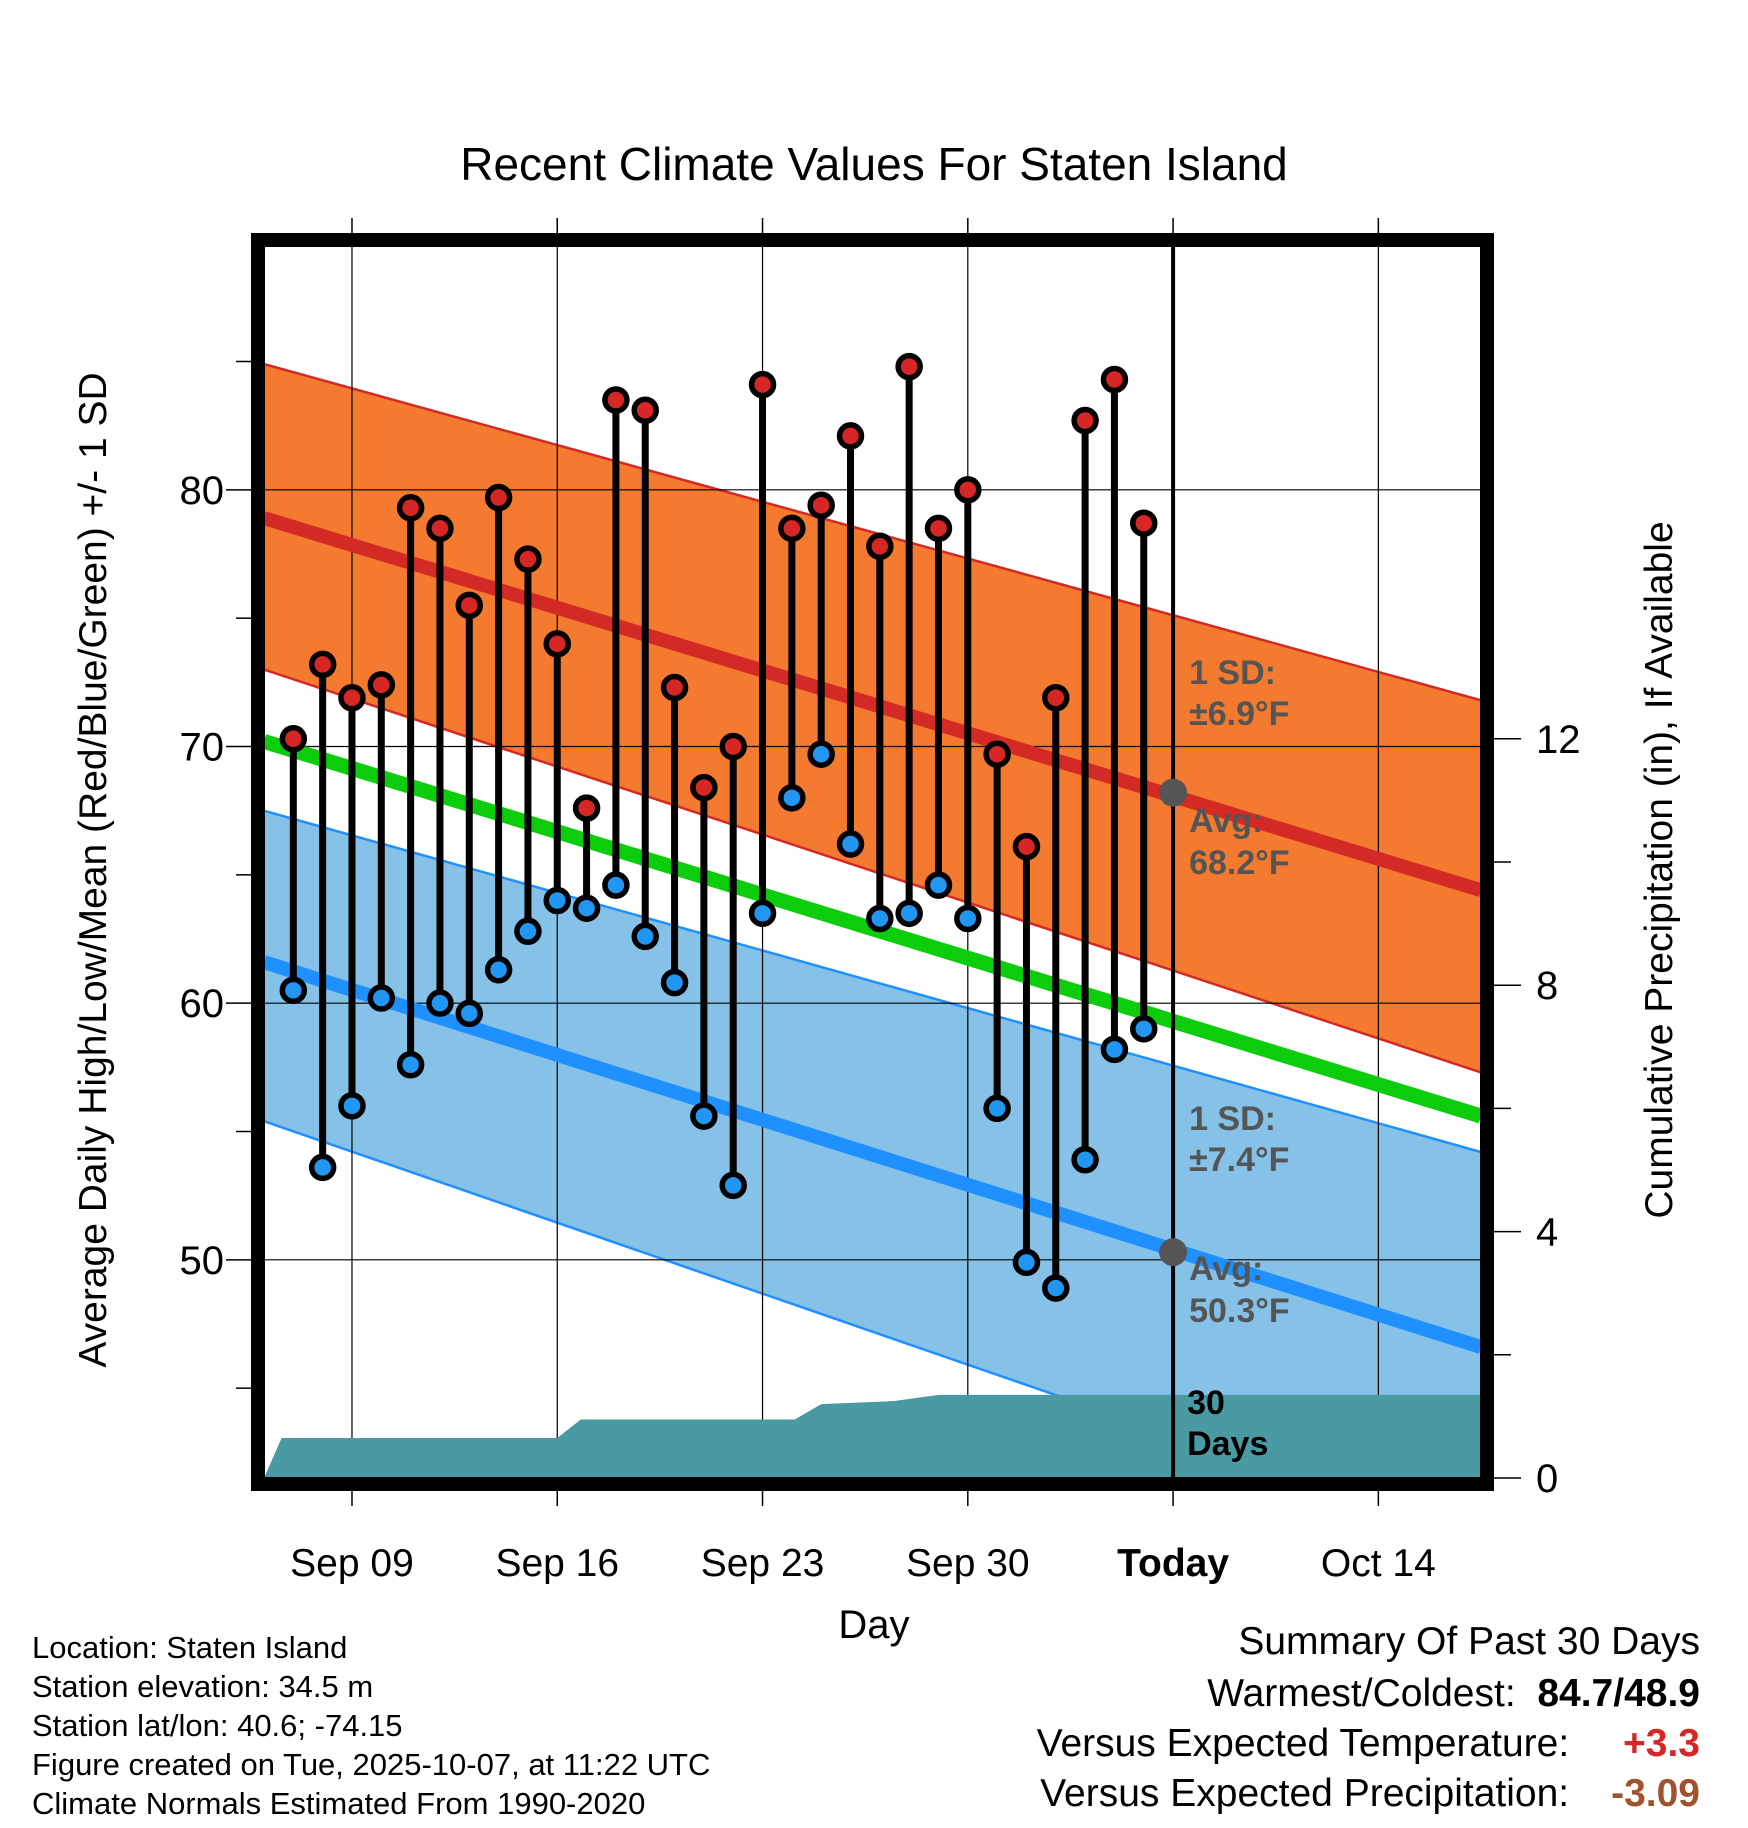 The image size is (1748, 1828). Describe the element at coordinates (1547, 1479) in the screenshot. I see `y2-tick-label: 0` at that location.